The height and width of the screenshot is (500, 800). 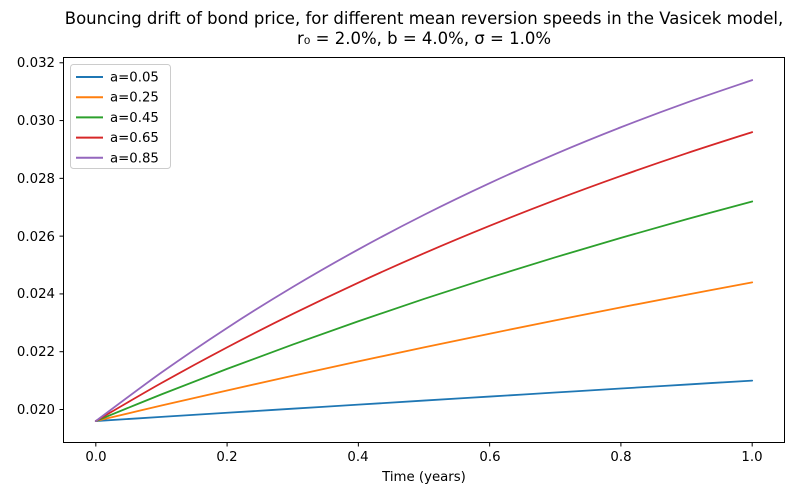 What do you see at coordinates (424, 400) in the screenshot?
I see `series-line-a-0.05` at bounding box center [424, 400].